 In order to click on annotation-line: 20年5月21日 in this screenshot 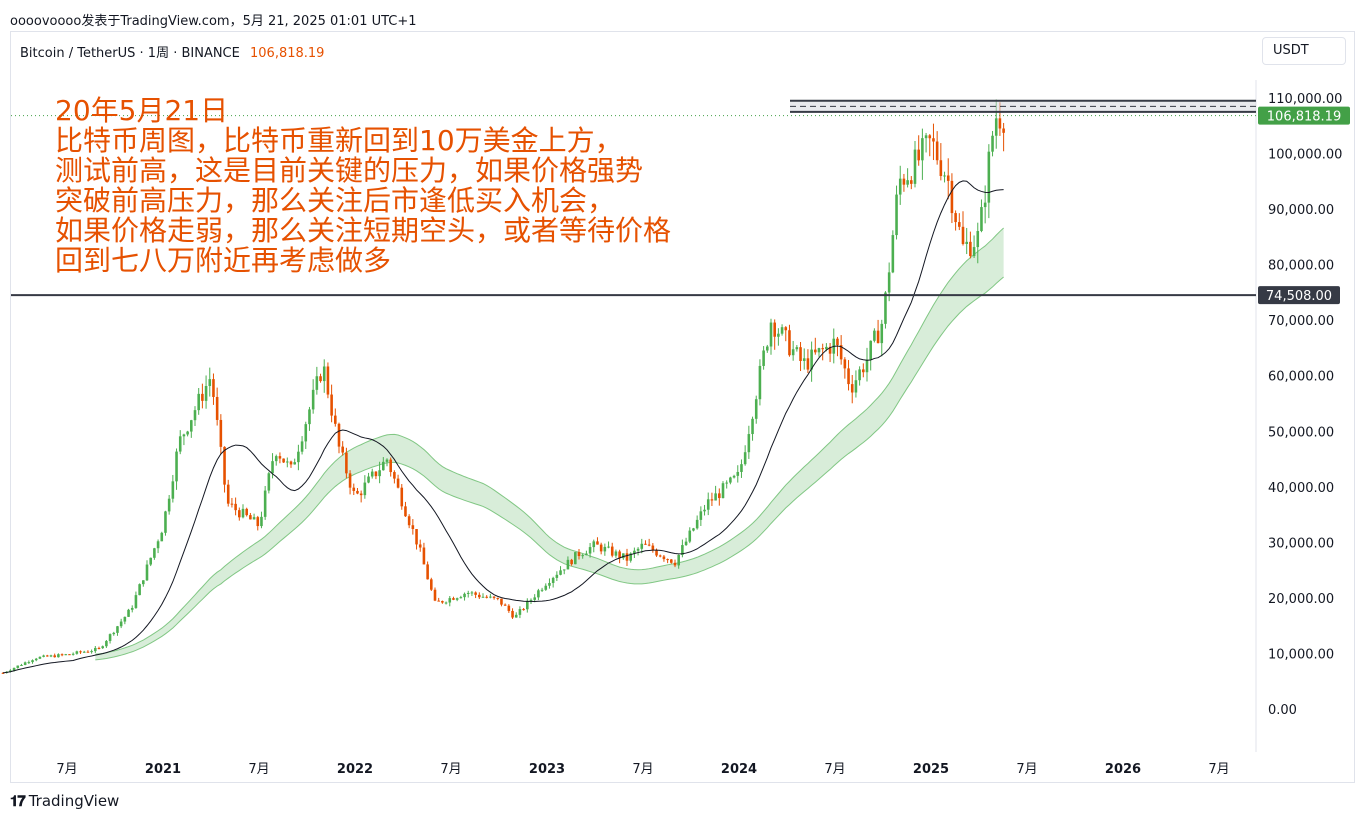, I will do `click(142, 110)`.